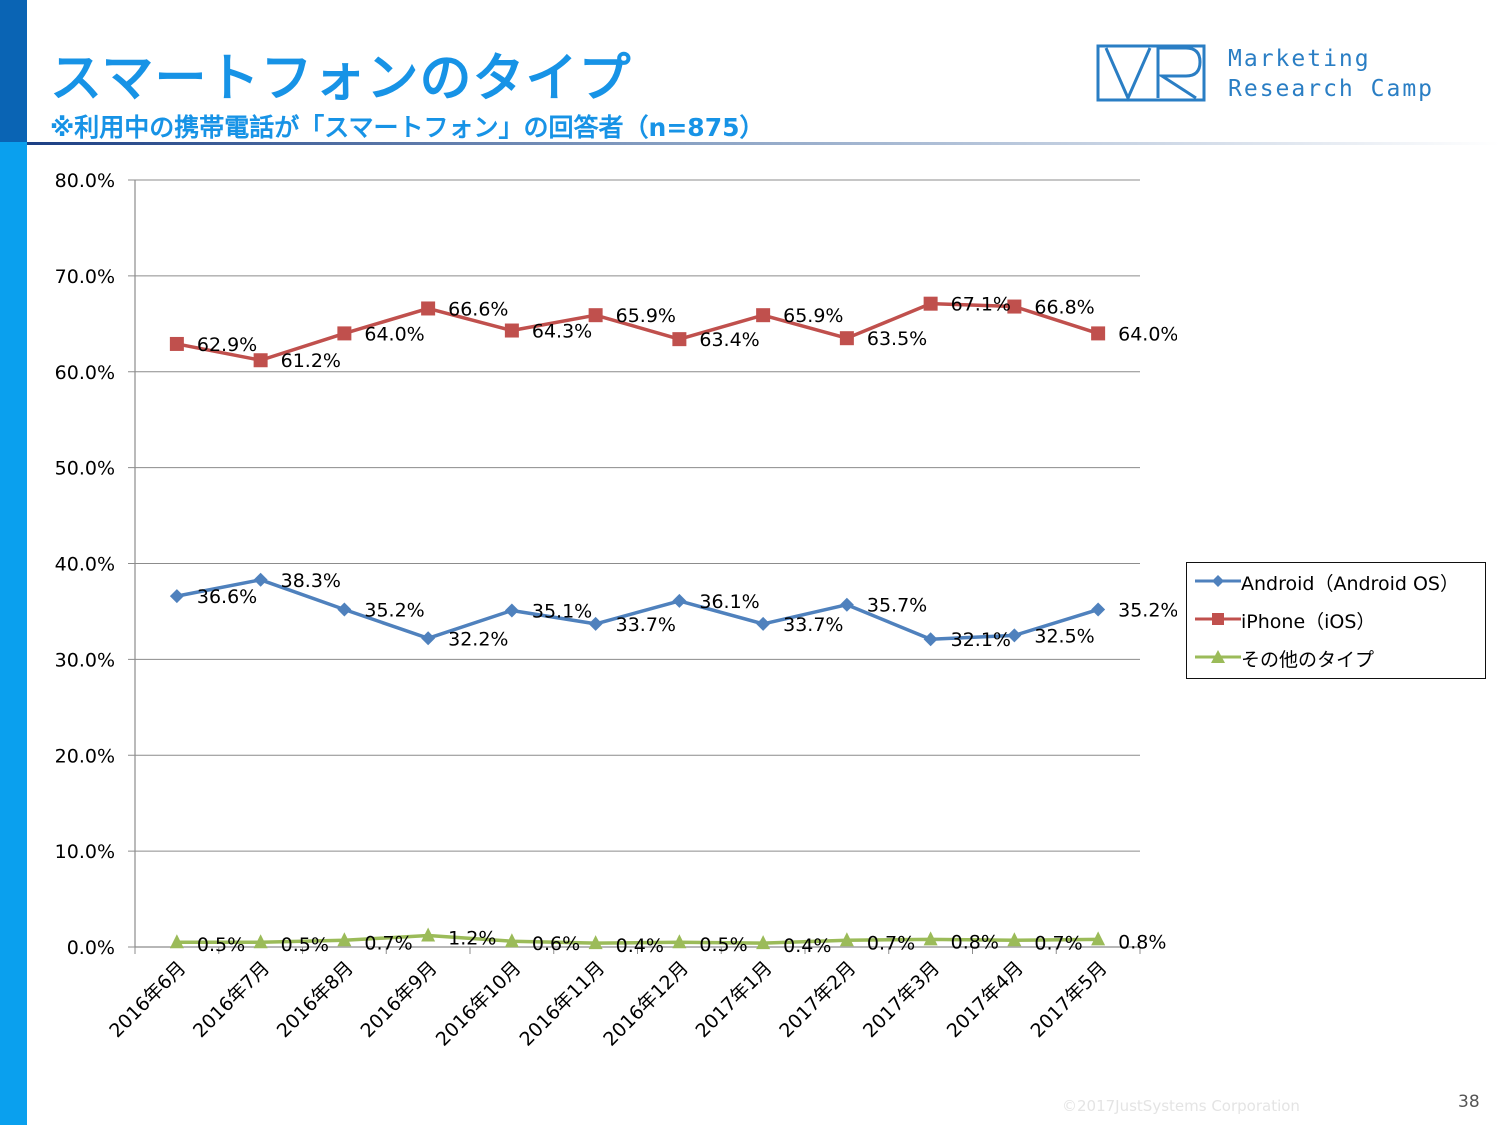  I want to click on android-series-icon, so click(1218, 581).